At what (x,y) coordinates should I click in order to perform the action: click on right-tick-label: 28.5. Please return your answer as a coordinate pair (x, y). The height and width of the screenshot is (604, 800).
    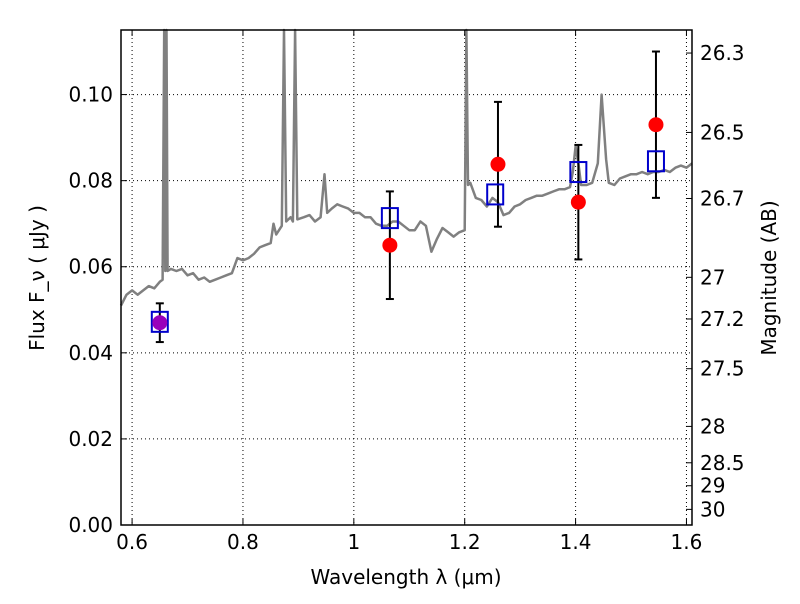
    Looking at the image, I should click on (722, 463).